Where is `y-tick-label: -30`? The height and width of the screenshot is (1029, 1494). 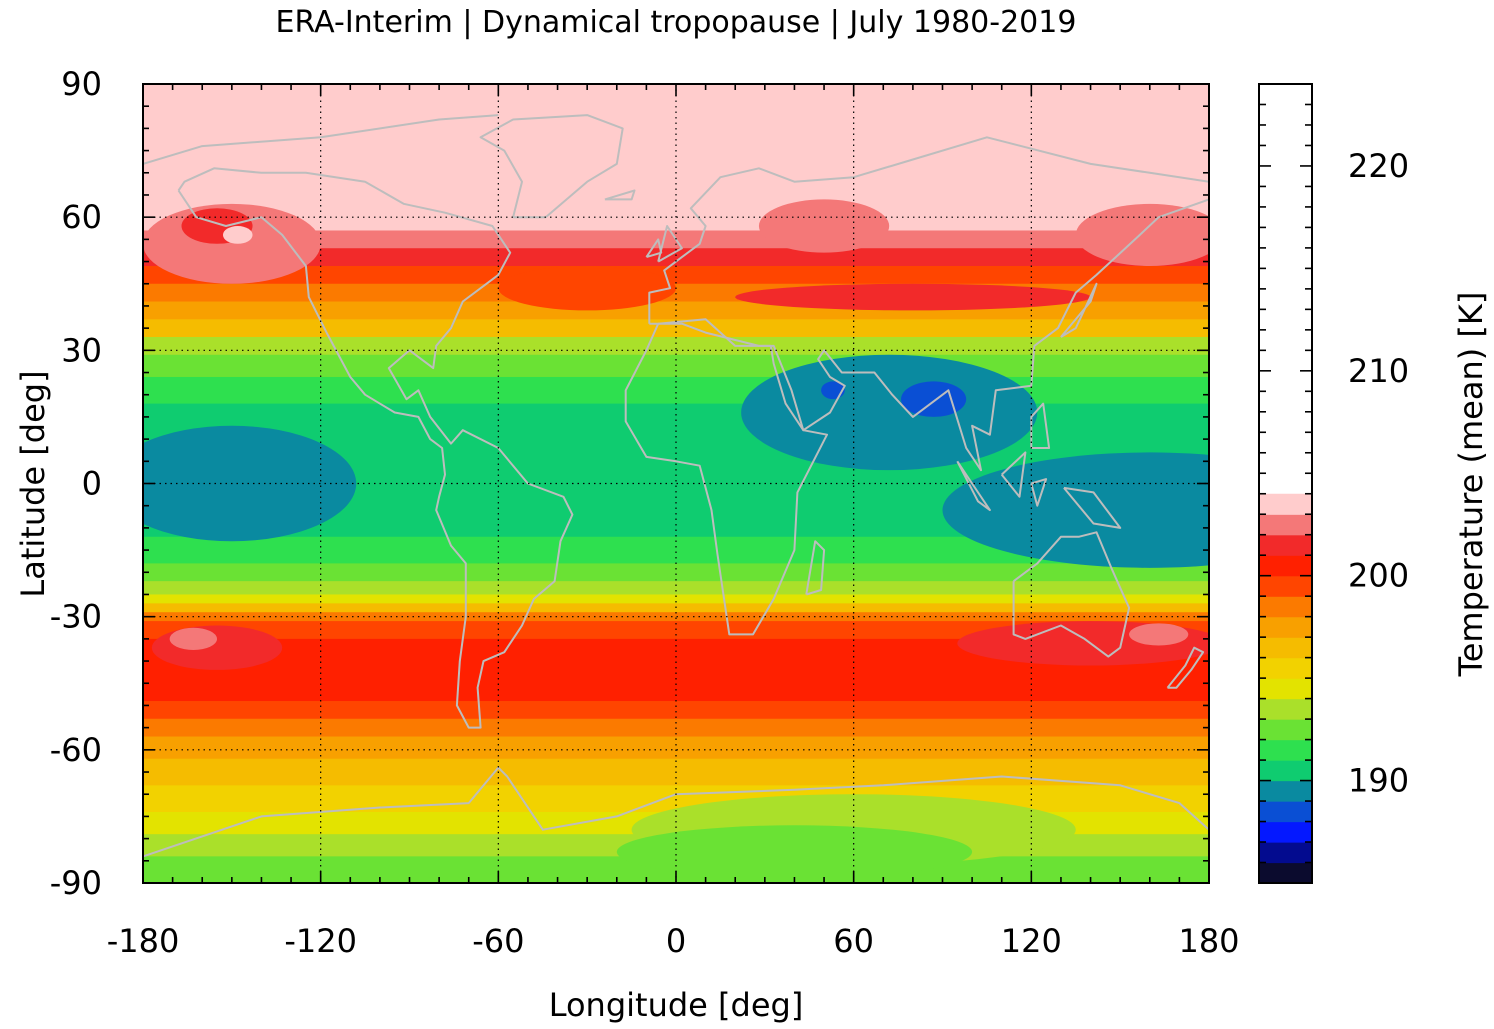 y-tick-label: -30 is located at coordinates (76, 617).